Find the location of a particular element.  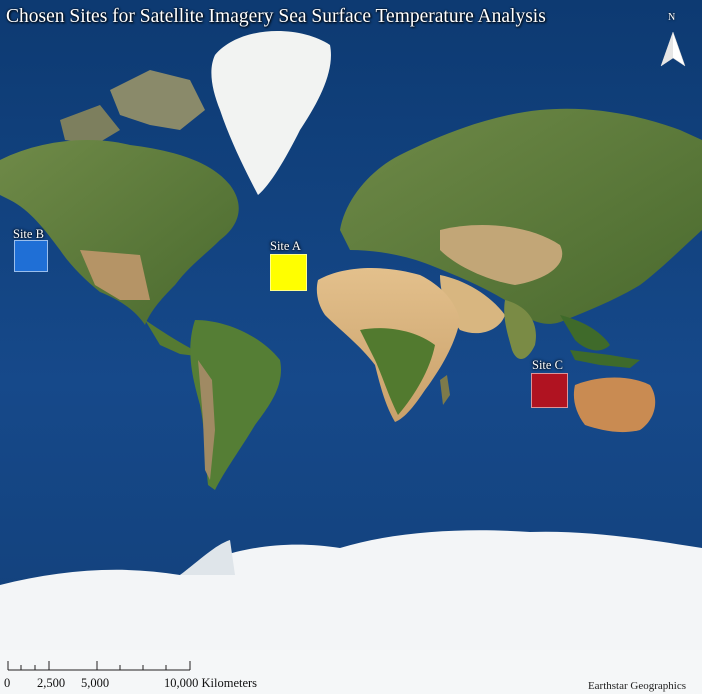

antarctic-shelf-shadow is located at coordinates (207, 557).